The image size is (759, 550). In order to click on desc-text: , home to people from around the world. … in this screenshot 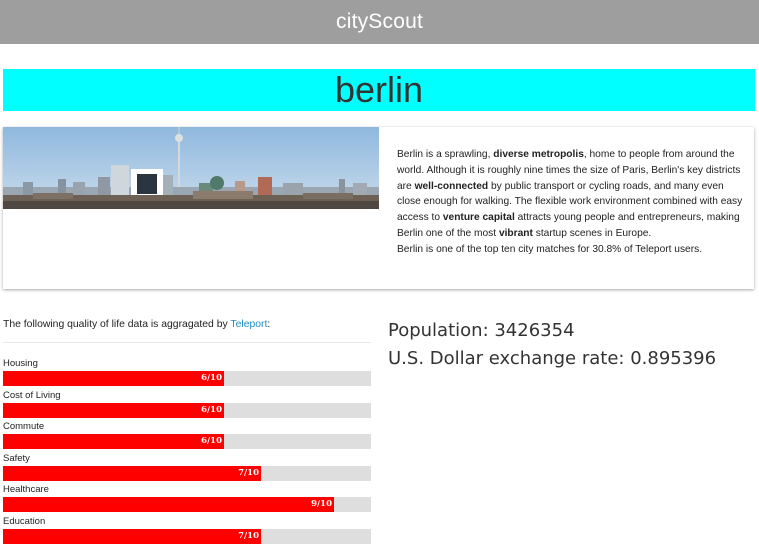, I will do `click(569, 170)`.